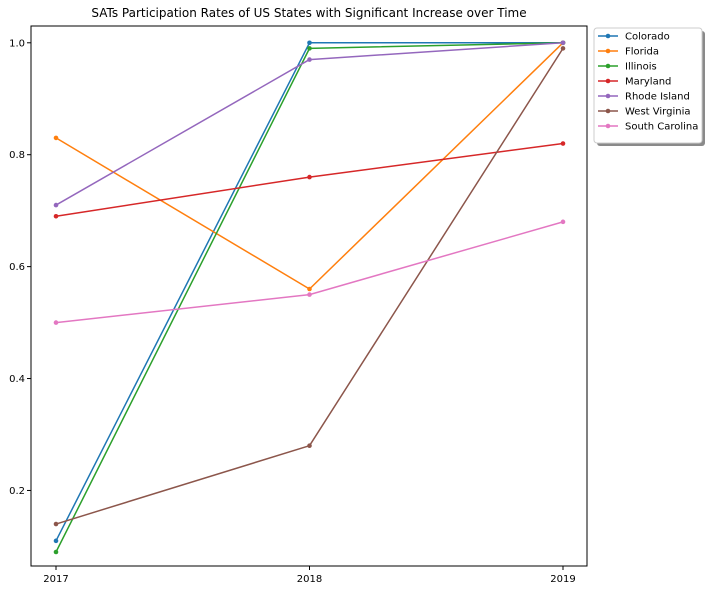 This screenshot has width=709, height=595. What do you see at coordinates (17, 267) in the screenshot?
I see `y-tick-label: 0.6` at bounding box center [17, 267].